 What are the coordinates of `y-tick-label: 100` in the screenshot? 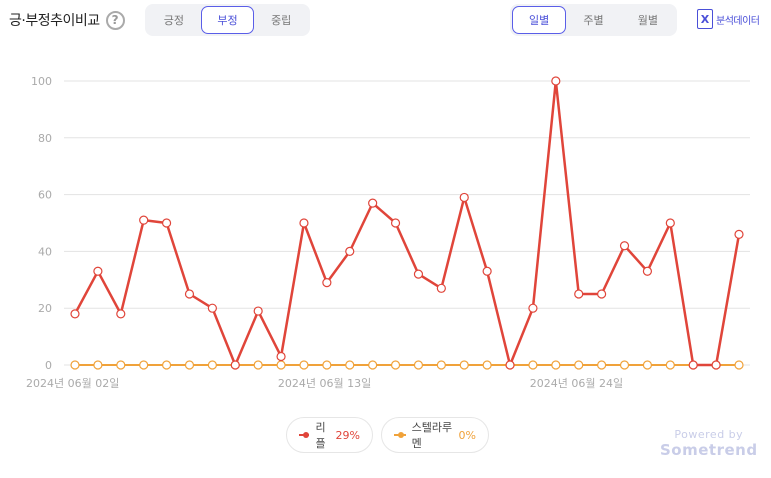 It's located at (41, 81).